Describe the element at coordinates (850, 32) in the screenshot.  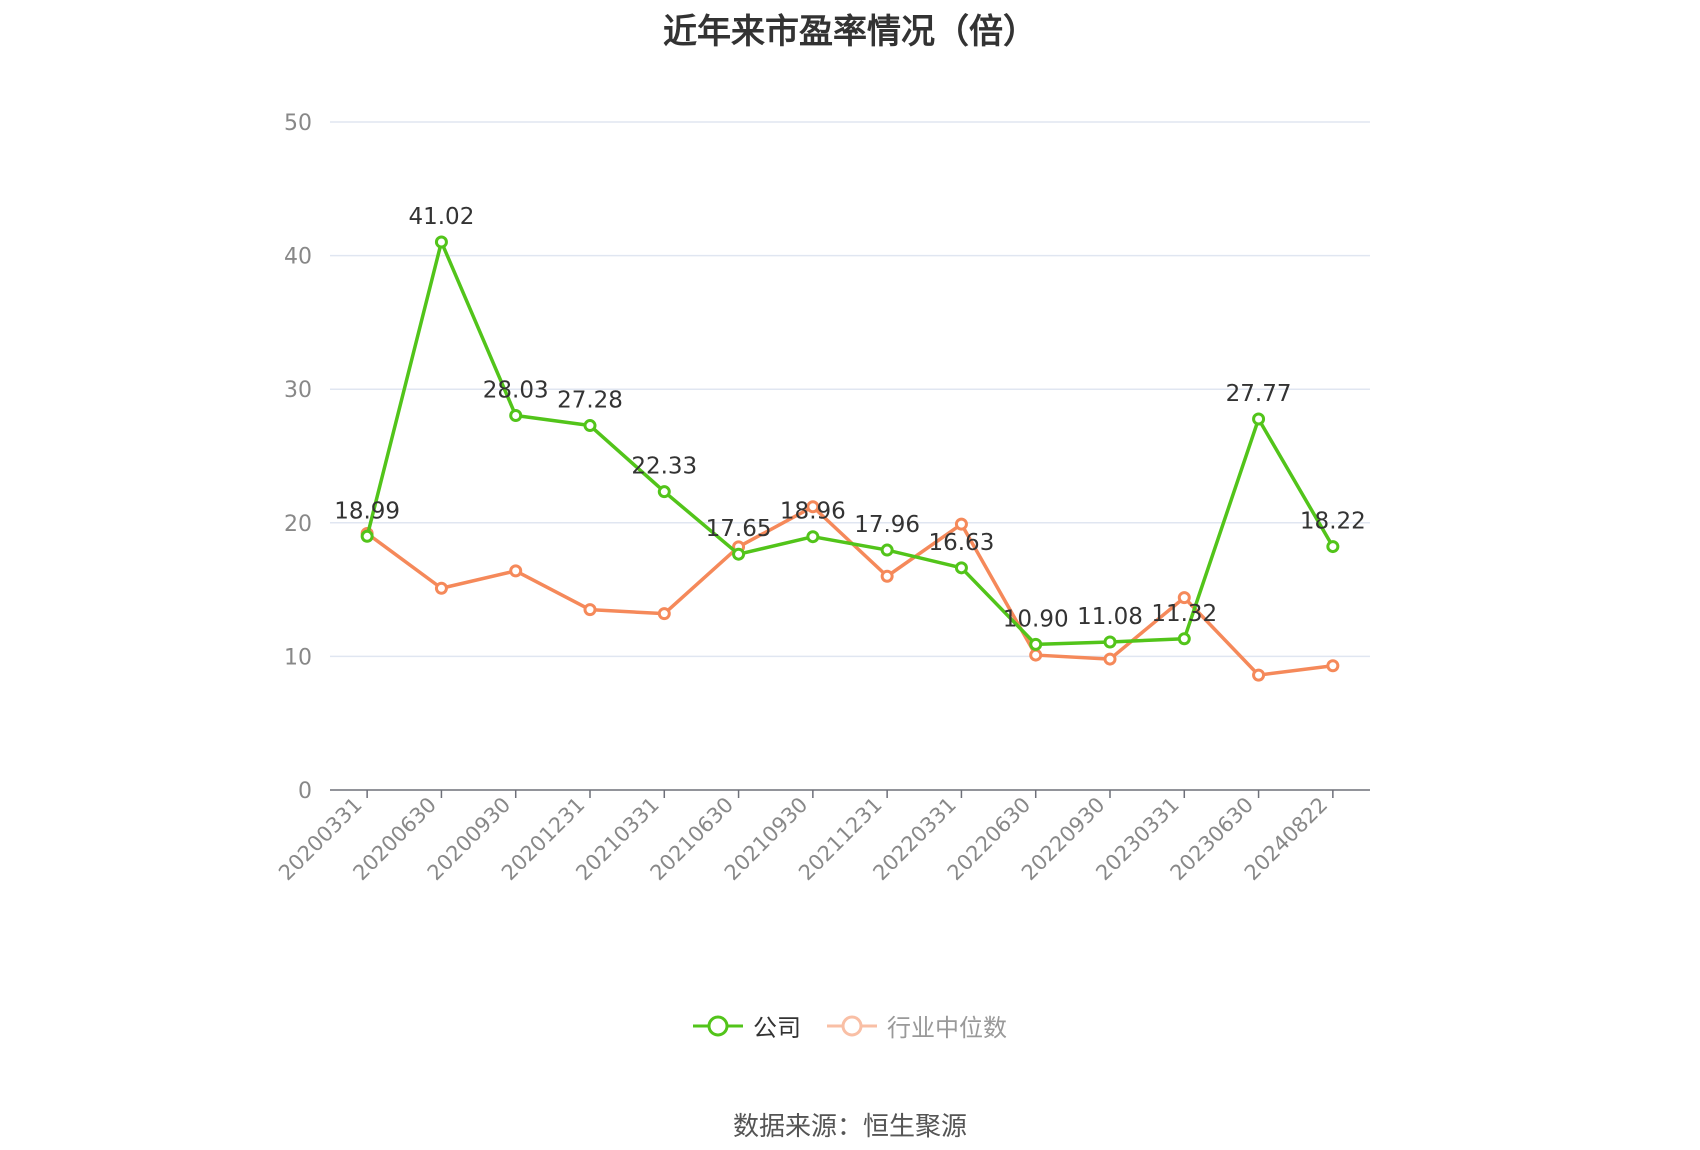
I see `chart-title: 近年来市盈率情况（倍）` at that location.